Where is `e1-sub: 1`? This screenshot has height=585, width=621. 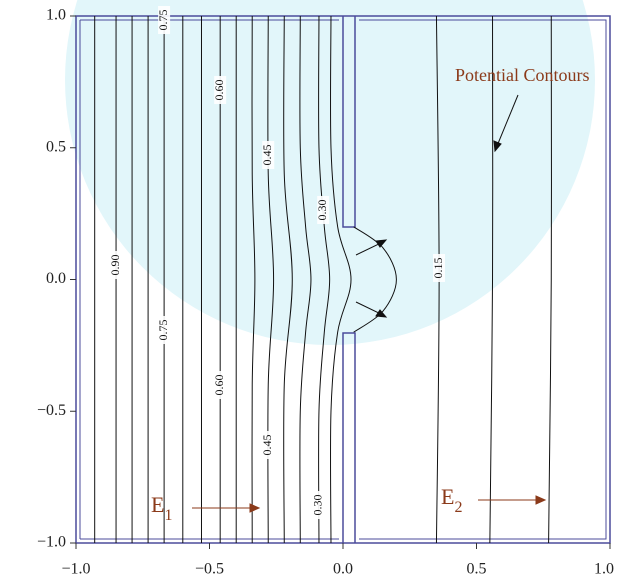 e1-sub: 1 is located at coordinates (168, 515).